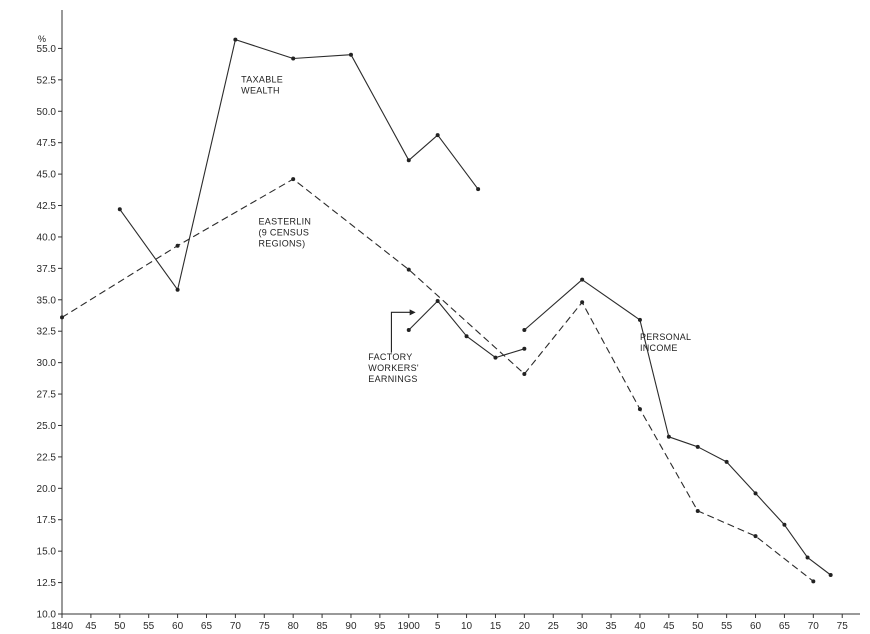  What do you see at coordinates (323, 626) in the screenshot?
I see `x-tick-label: 85` at bounding box center [323, 626].